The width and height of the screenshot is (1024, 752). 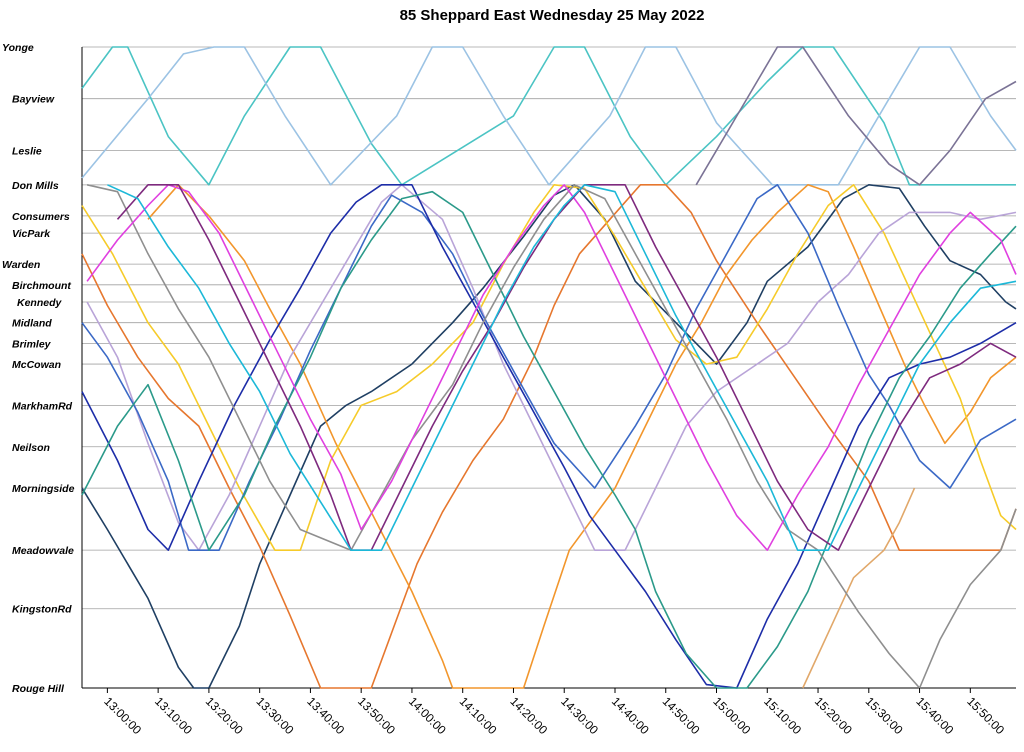 I want to click on x-tick-label: 13:20:00, so click(x=224, y=715).